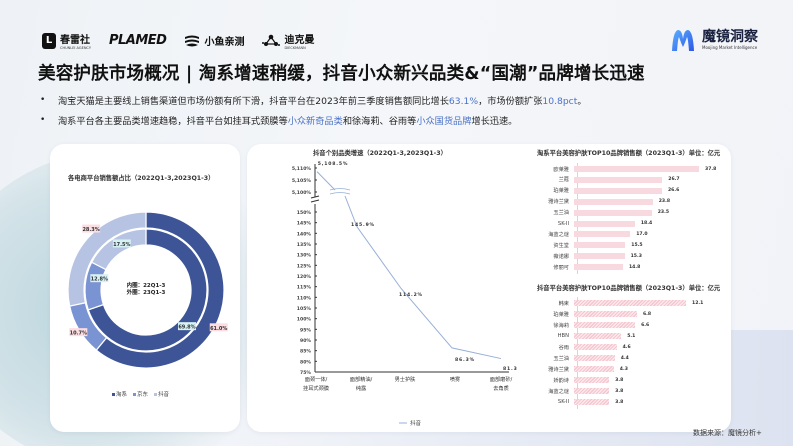  What do you see at coordinates (578, 391) in the screenshot?
I see `bar-row: 海蓝之谜 3.8` at bounding box center [578, 391].